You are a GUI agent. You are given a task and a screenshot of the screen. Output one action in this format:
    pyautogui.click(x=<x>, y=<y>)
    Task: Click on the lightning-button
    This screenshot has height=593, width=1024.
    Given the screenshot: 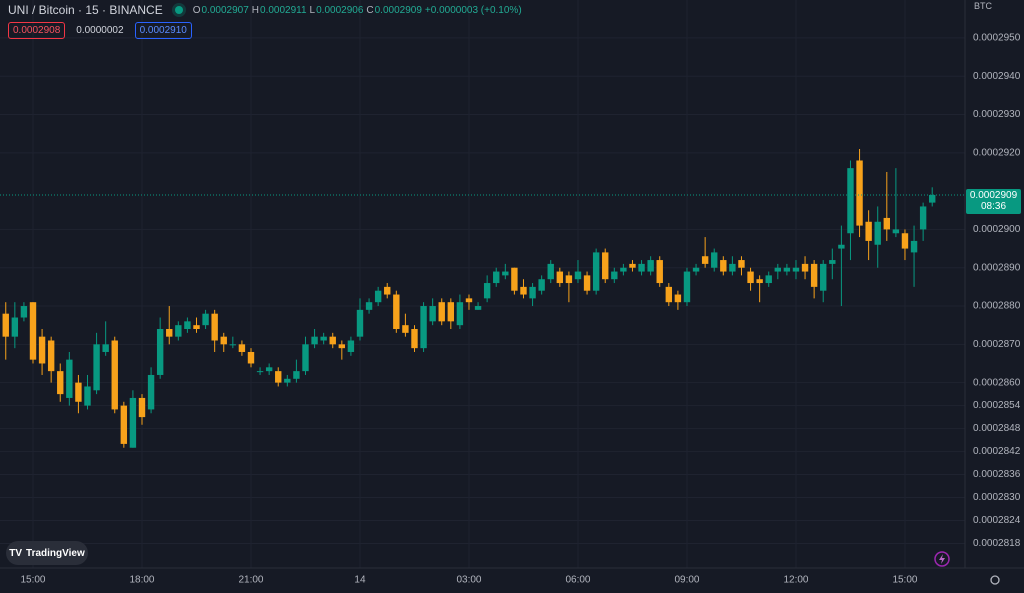 What is the action you would take?
    pyautogui.click(x=942, y=559)
    